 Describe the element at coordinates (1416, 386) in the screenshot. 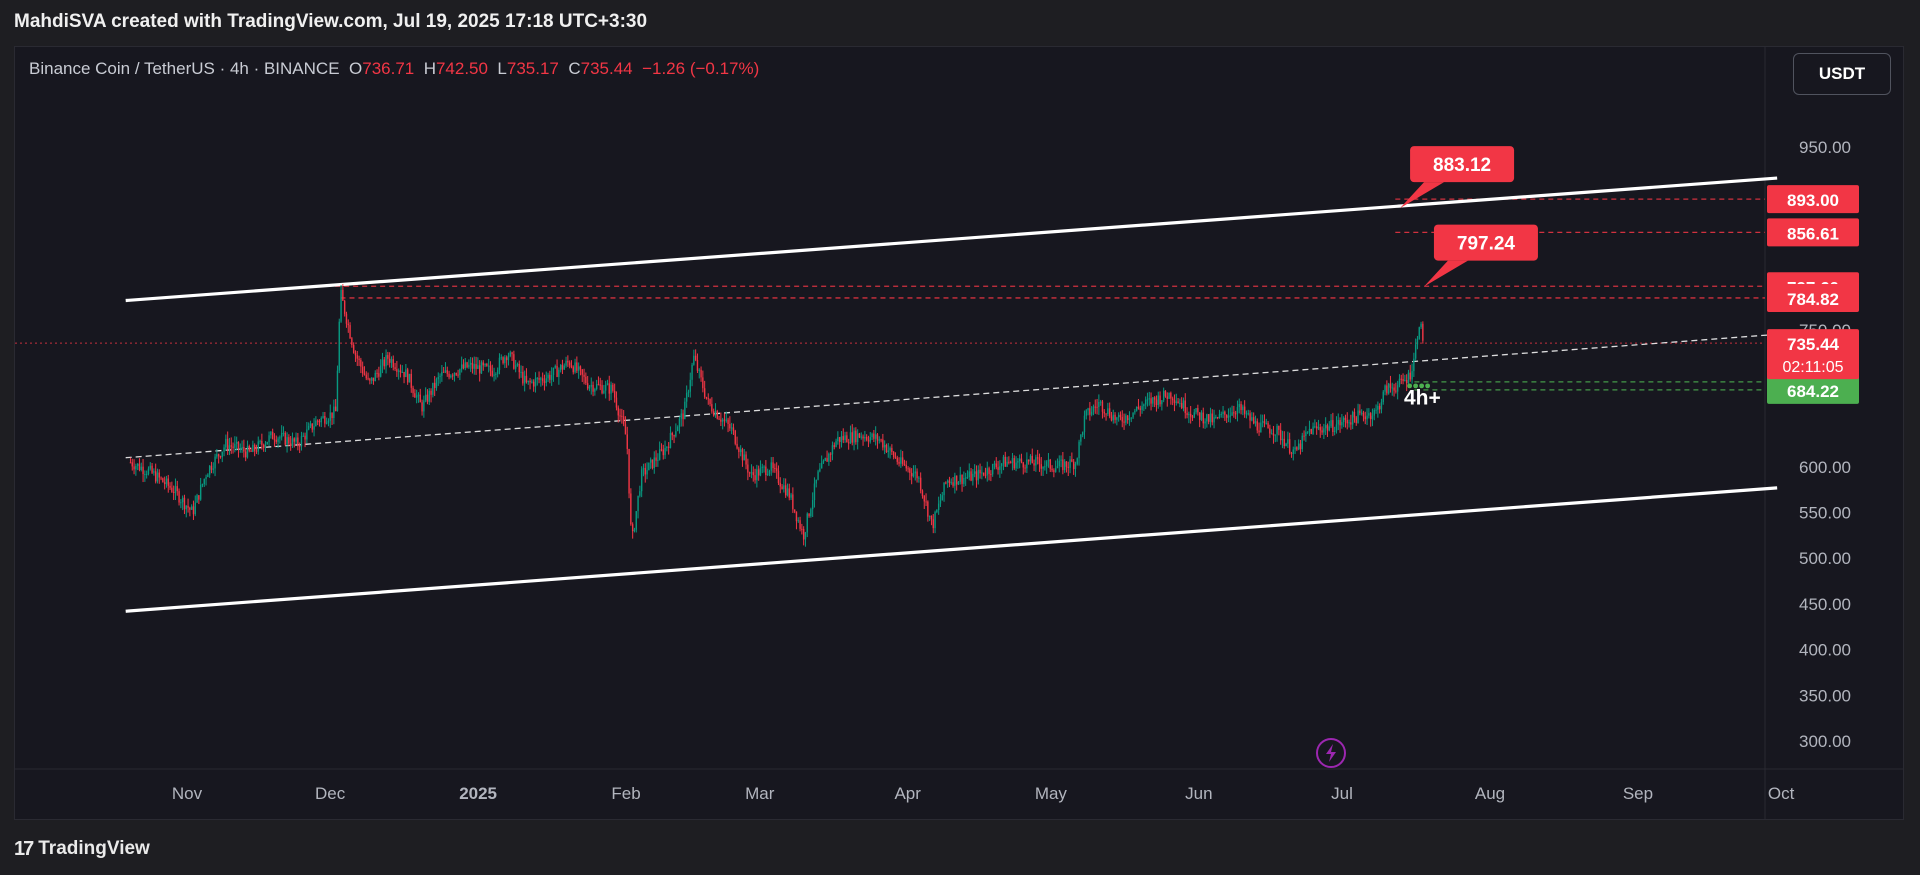

I see `entry-marker` at that location.